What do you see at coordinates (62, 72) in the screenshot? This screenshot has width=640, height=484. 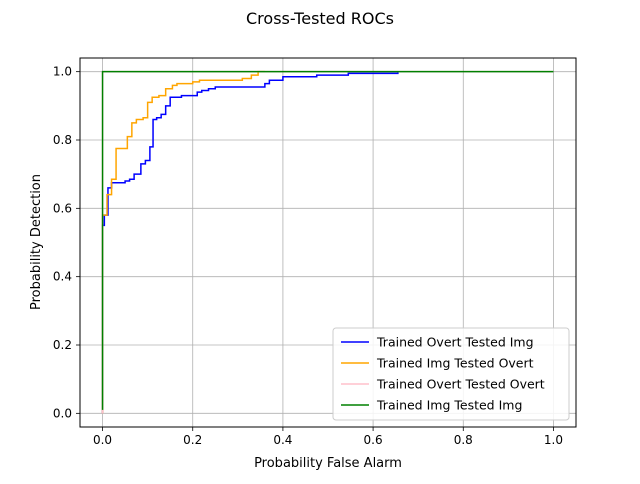 I see `y-tick-label: 1.0` at bounding box center [62, 72].